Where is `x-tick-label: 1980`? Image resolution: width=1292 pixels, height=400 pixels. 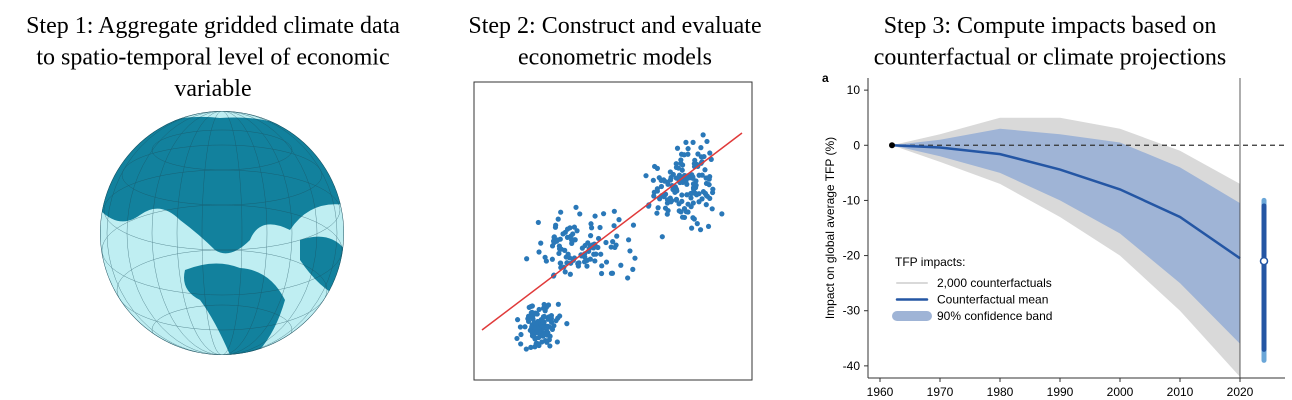
x-tick-label: 1980 is located at coordinates (1000, 392).